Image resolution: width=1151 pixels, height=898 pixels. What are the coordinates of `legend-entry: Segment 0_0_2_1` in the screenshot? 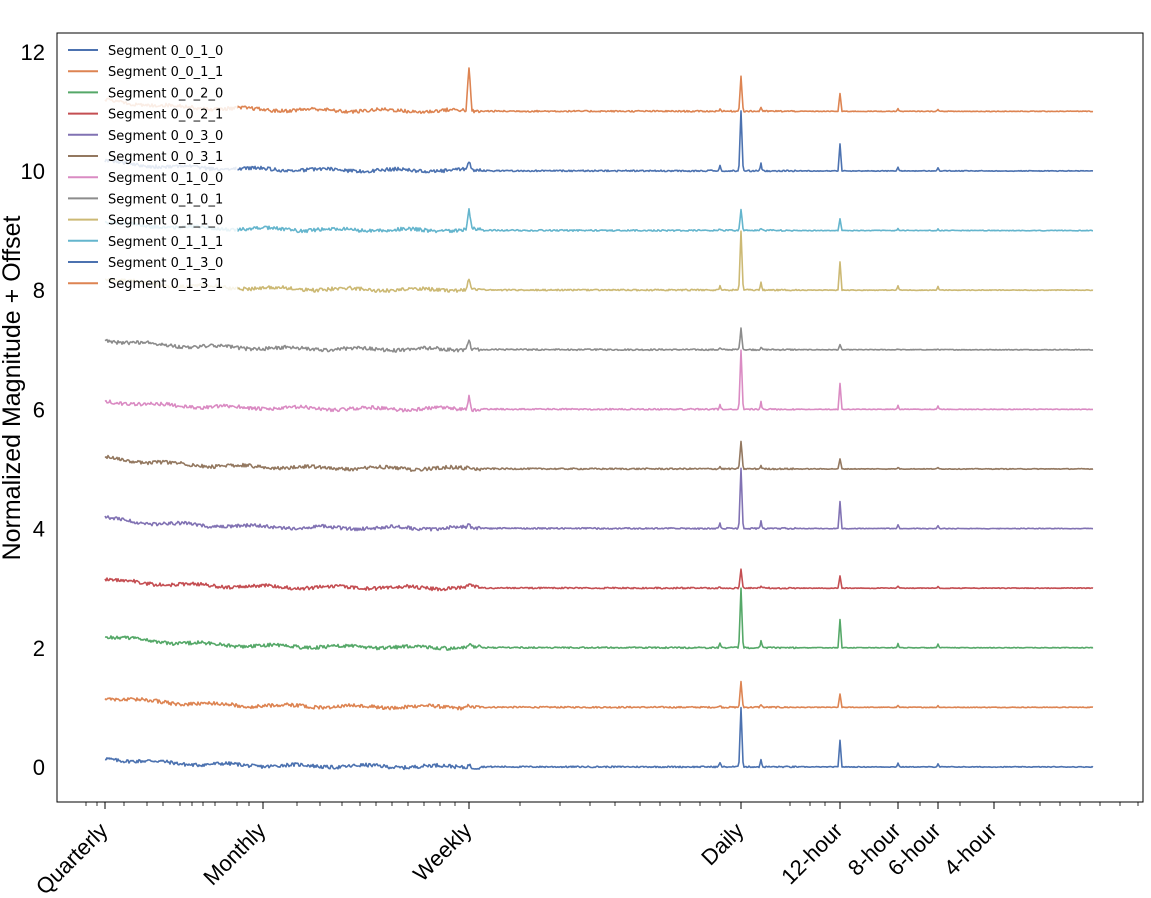 It's located at (165, 115).